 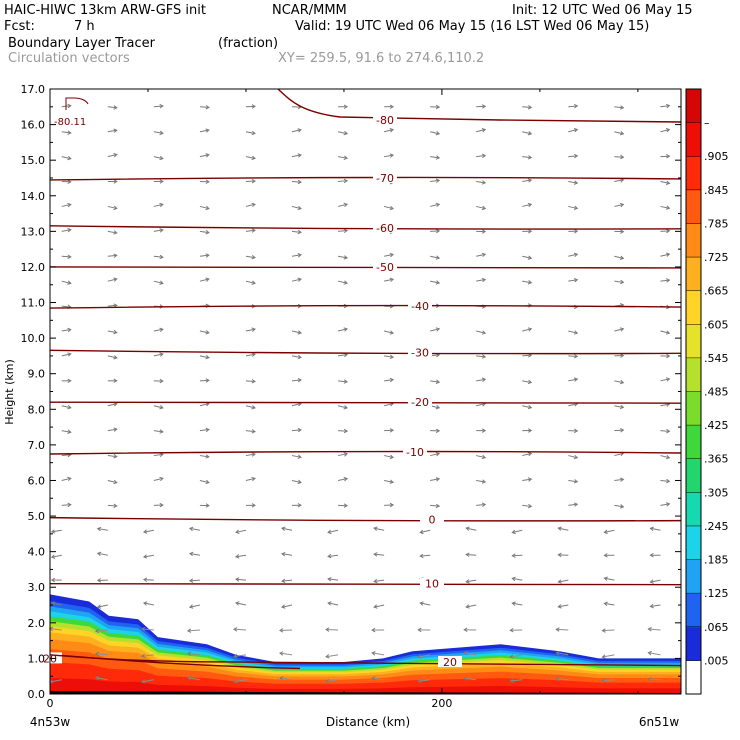 What do you see at coordinates (659, 722) in the screenshot?
I see `x-right-location: 6n51w` at bounding box center [659, 722].